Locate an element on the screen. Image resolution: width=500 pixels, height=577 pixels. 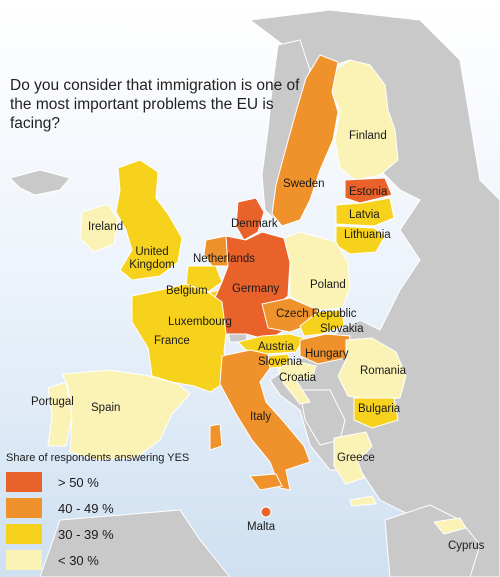
label-ireland: Ireland is located at coordinates (106, 227).